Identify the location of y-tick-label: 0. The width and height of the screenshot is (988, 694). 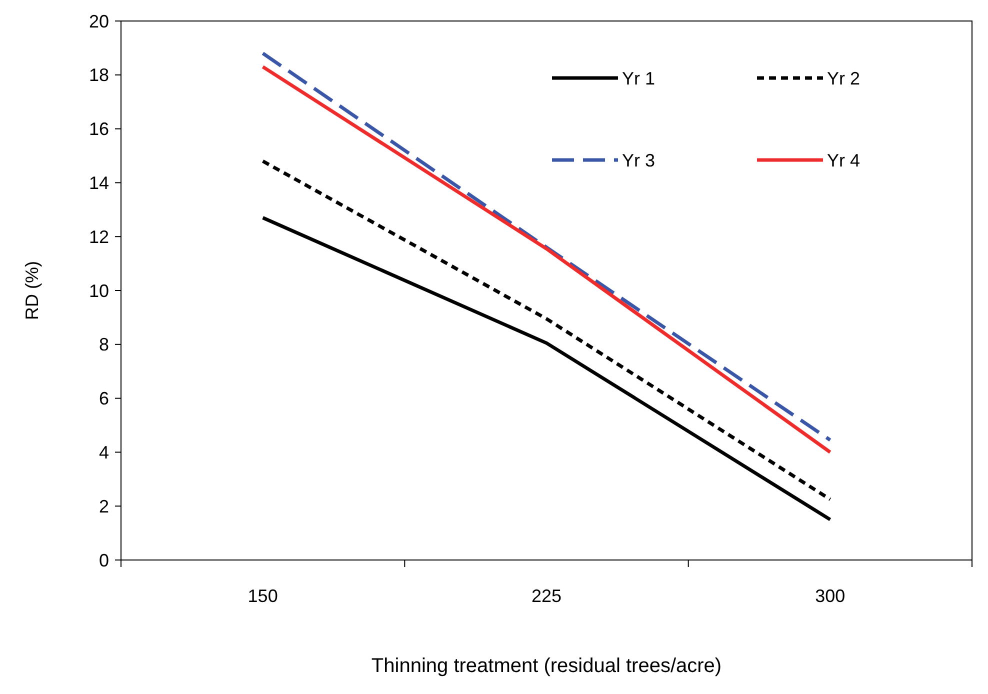
(103, 560).